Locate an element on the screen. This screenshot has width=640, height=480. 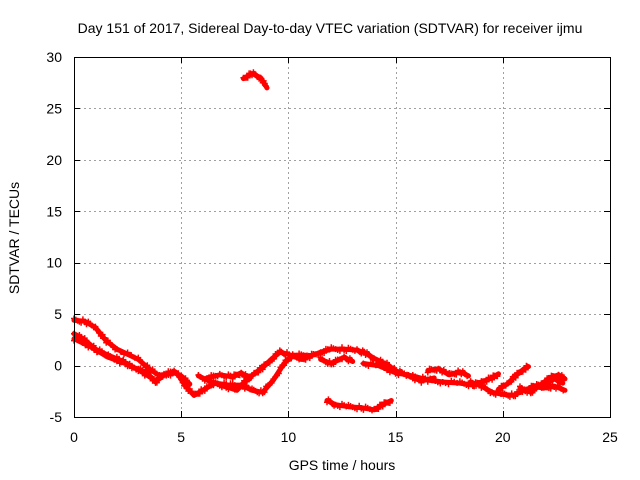
series-arc-e is located at coordinates (228, 376).